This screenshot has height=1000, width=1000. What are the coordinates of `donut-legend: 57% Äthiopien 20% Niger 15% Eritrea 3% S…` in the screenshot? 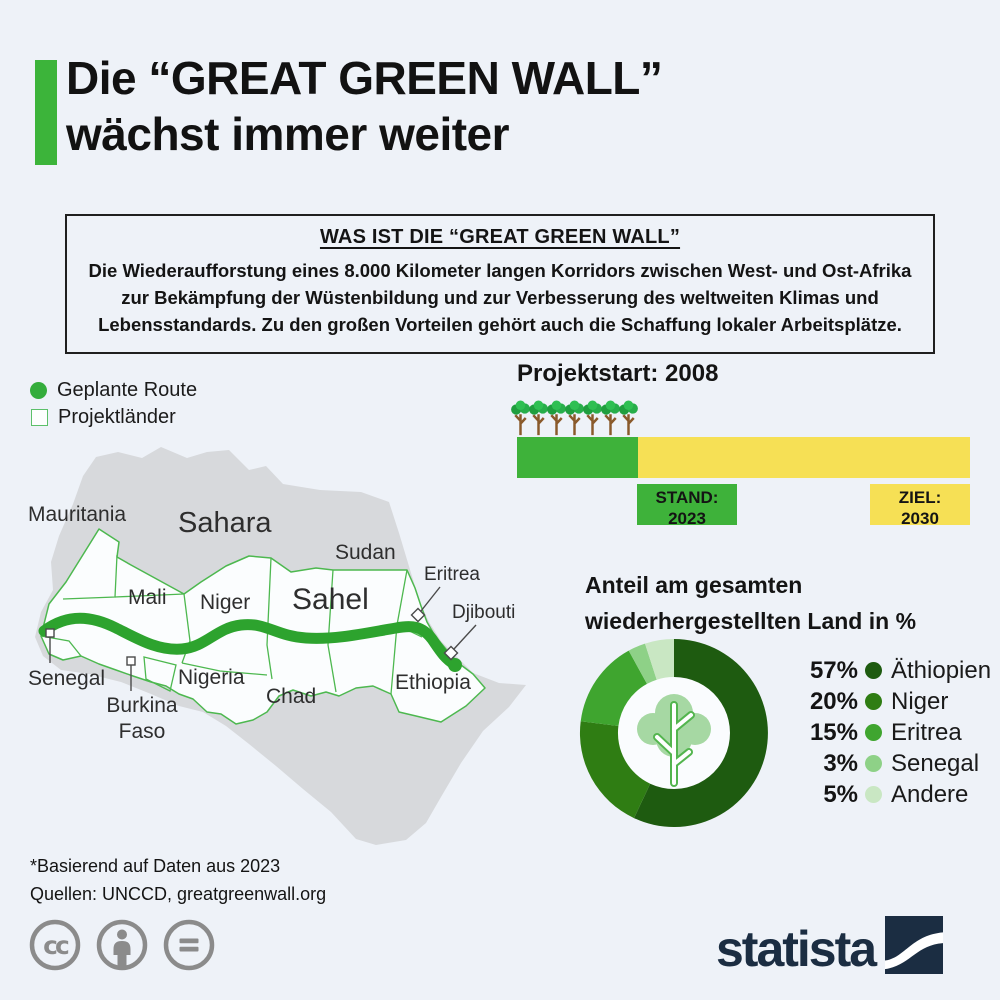 It's located at (889, 732).